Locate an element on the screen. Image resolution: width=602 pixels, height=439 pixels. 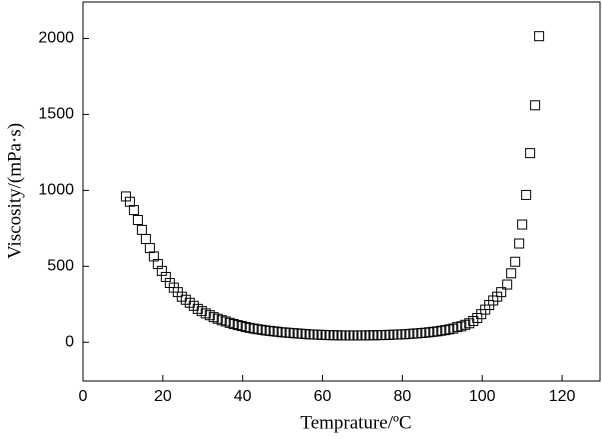
y-tick-label: 500 is located at coordinates (60, 266).